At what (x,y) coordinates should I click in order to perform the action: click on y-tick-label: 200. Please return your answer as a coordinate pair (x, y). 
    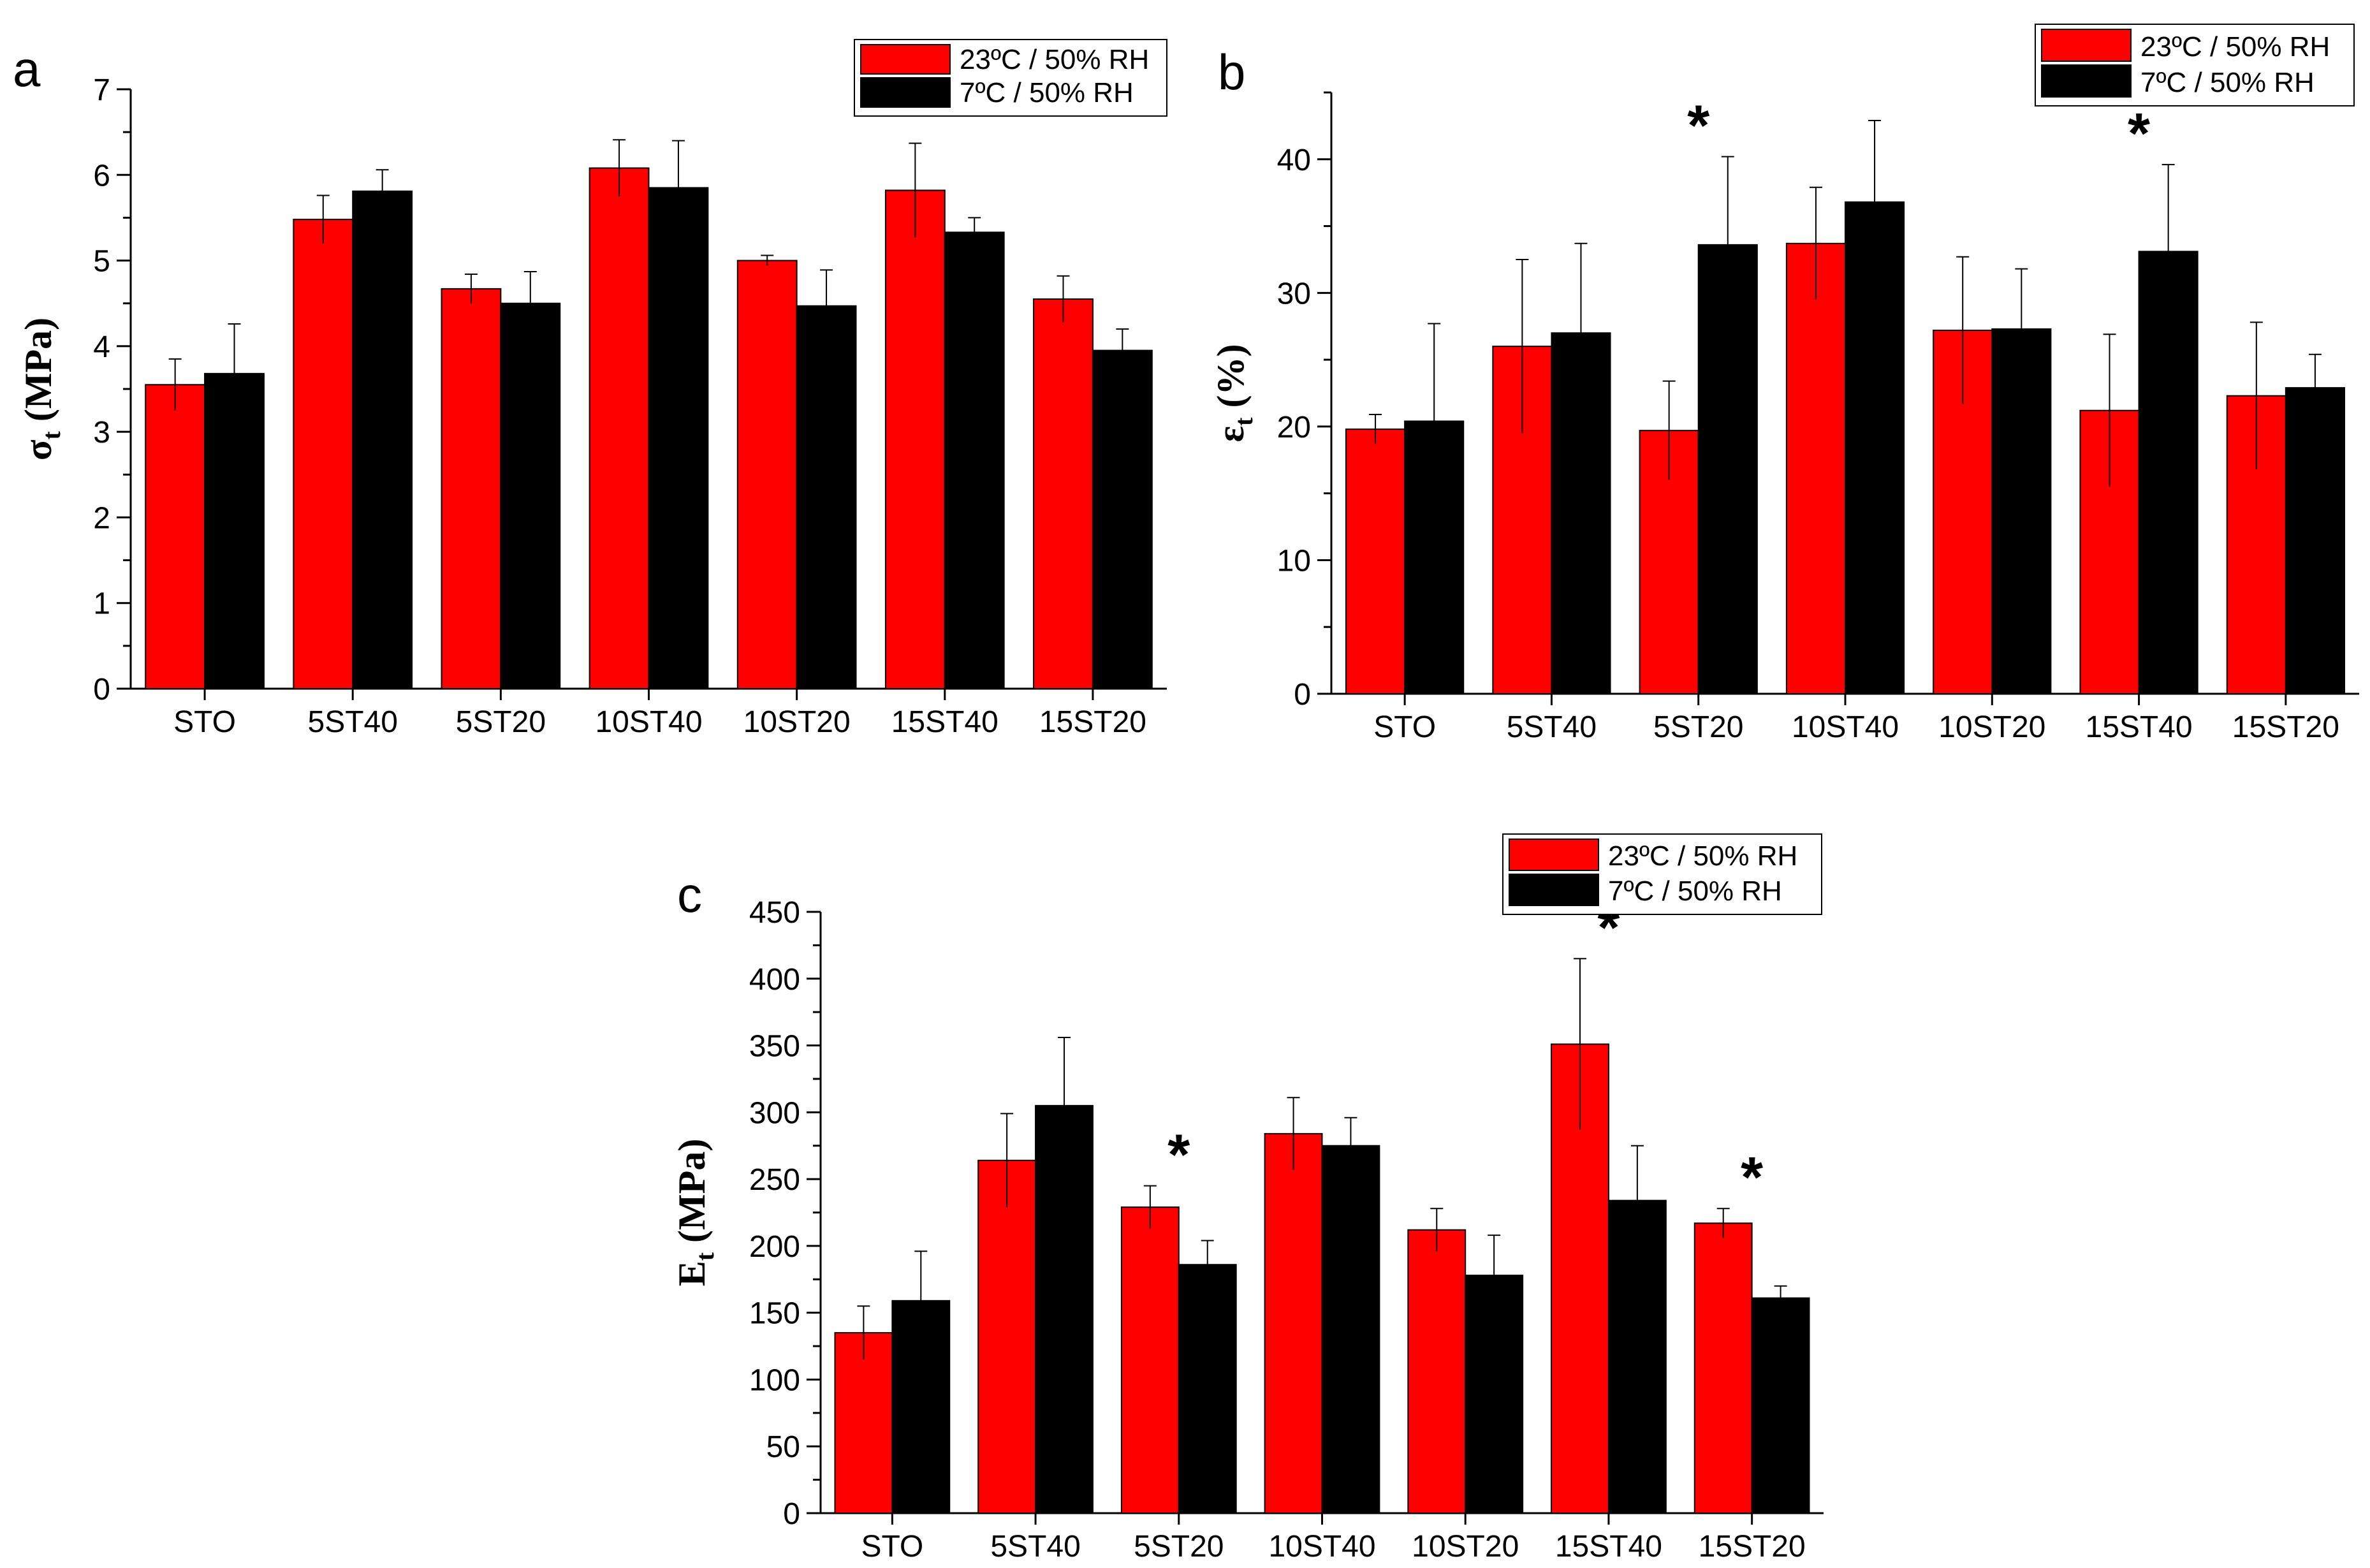
    Looking at the image, I should click on (774, 1247).